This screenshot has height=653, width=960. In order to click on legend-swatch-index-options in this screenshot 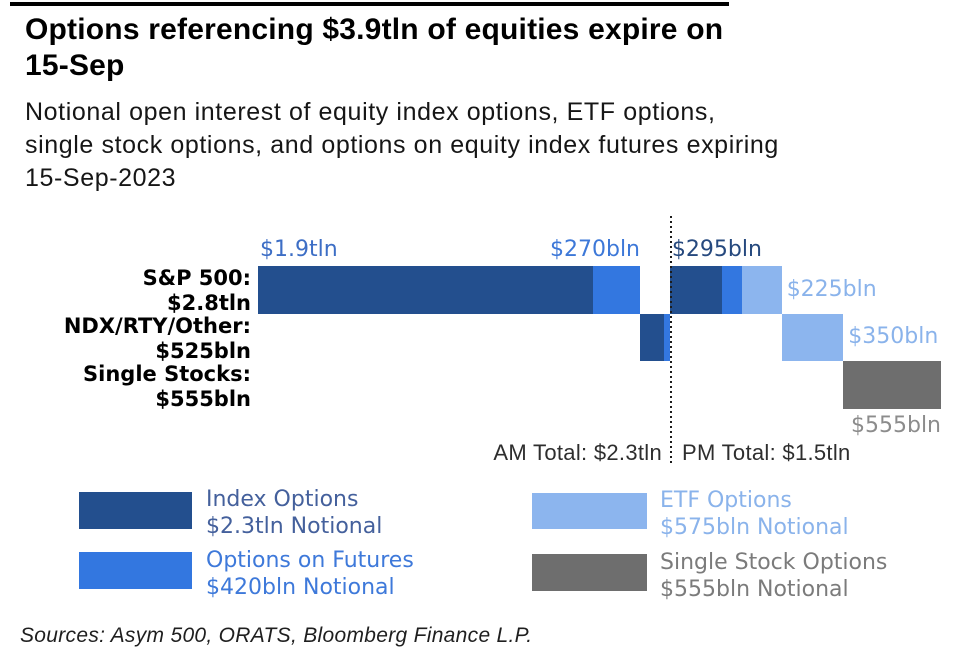, I will do `click(135, 510)`.